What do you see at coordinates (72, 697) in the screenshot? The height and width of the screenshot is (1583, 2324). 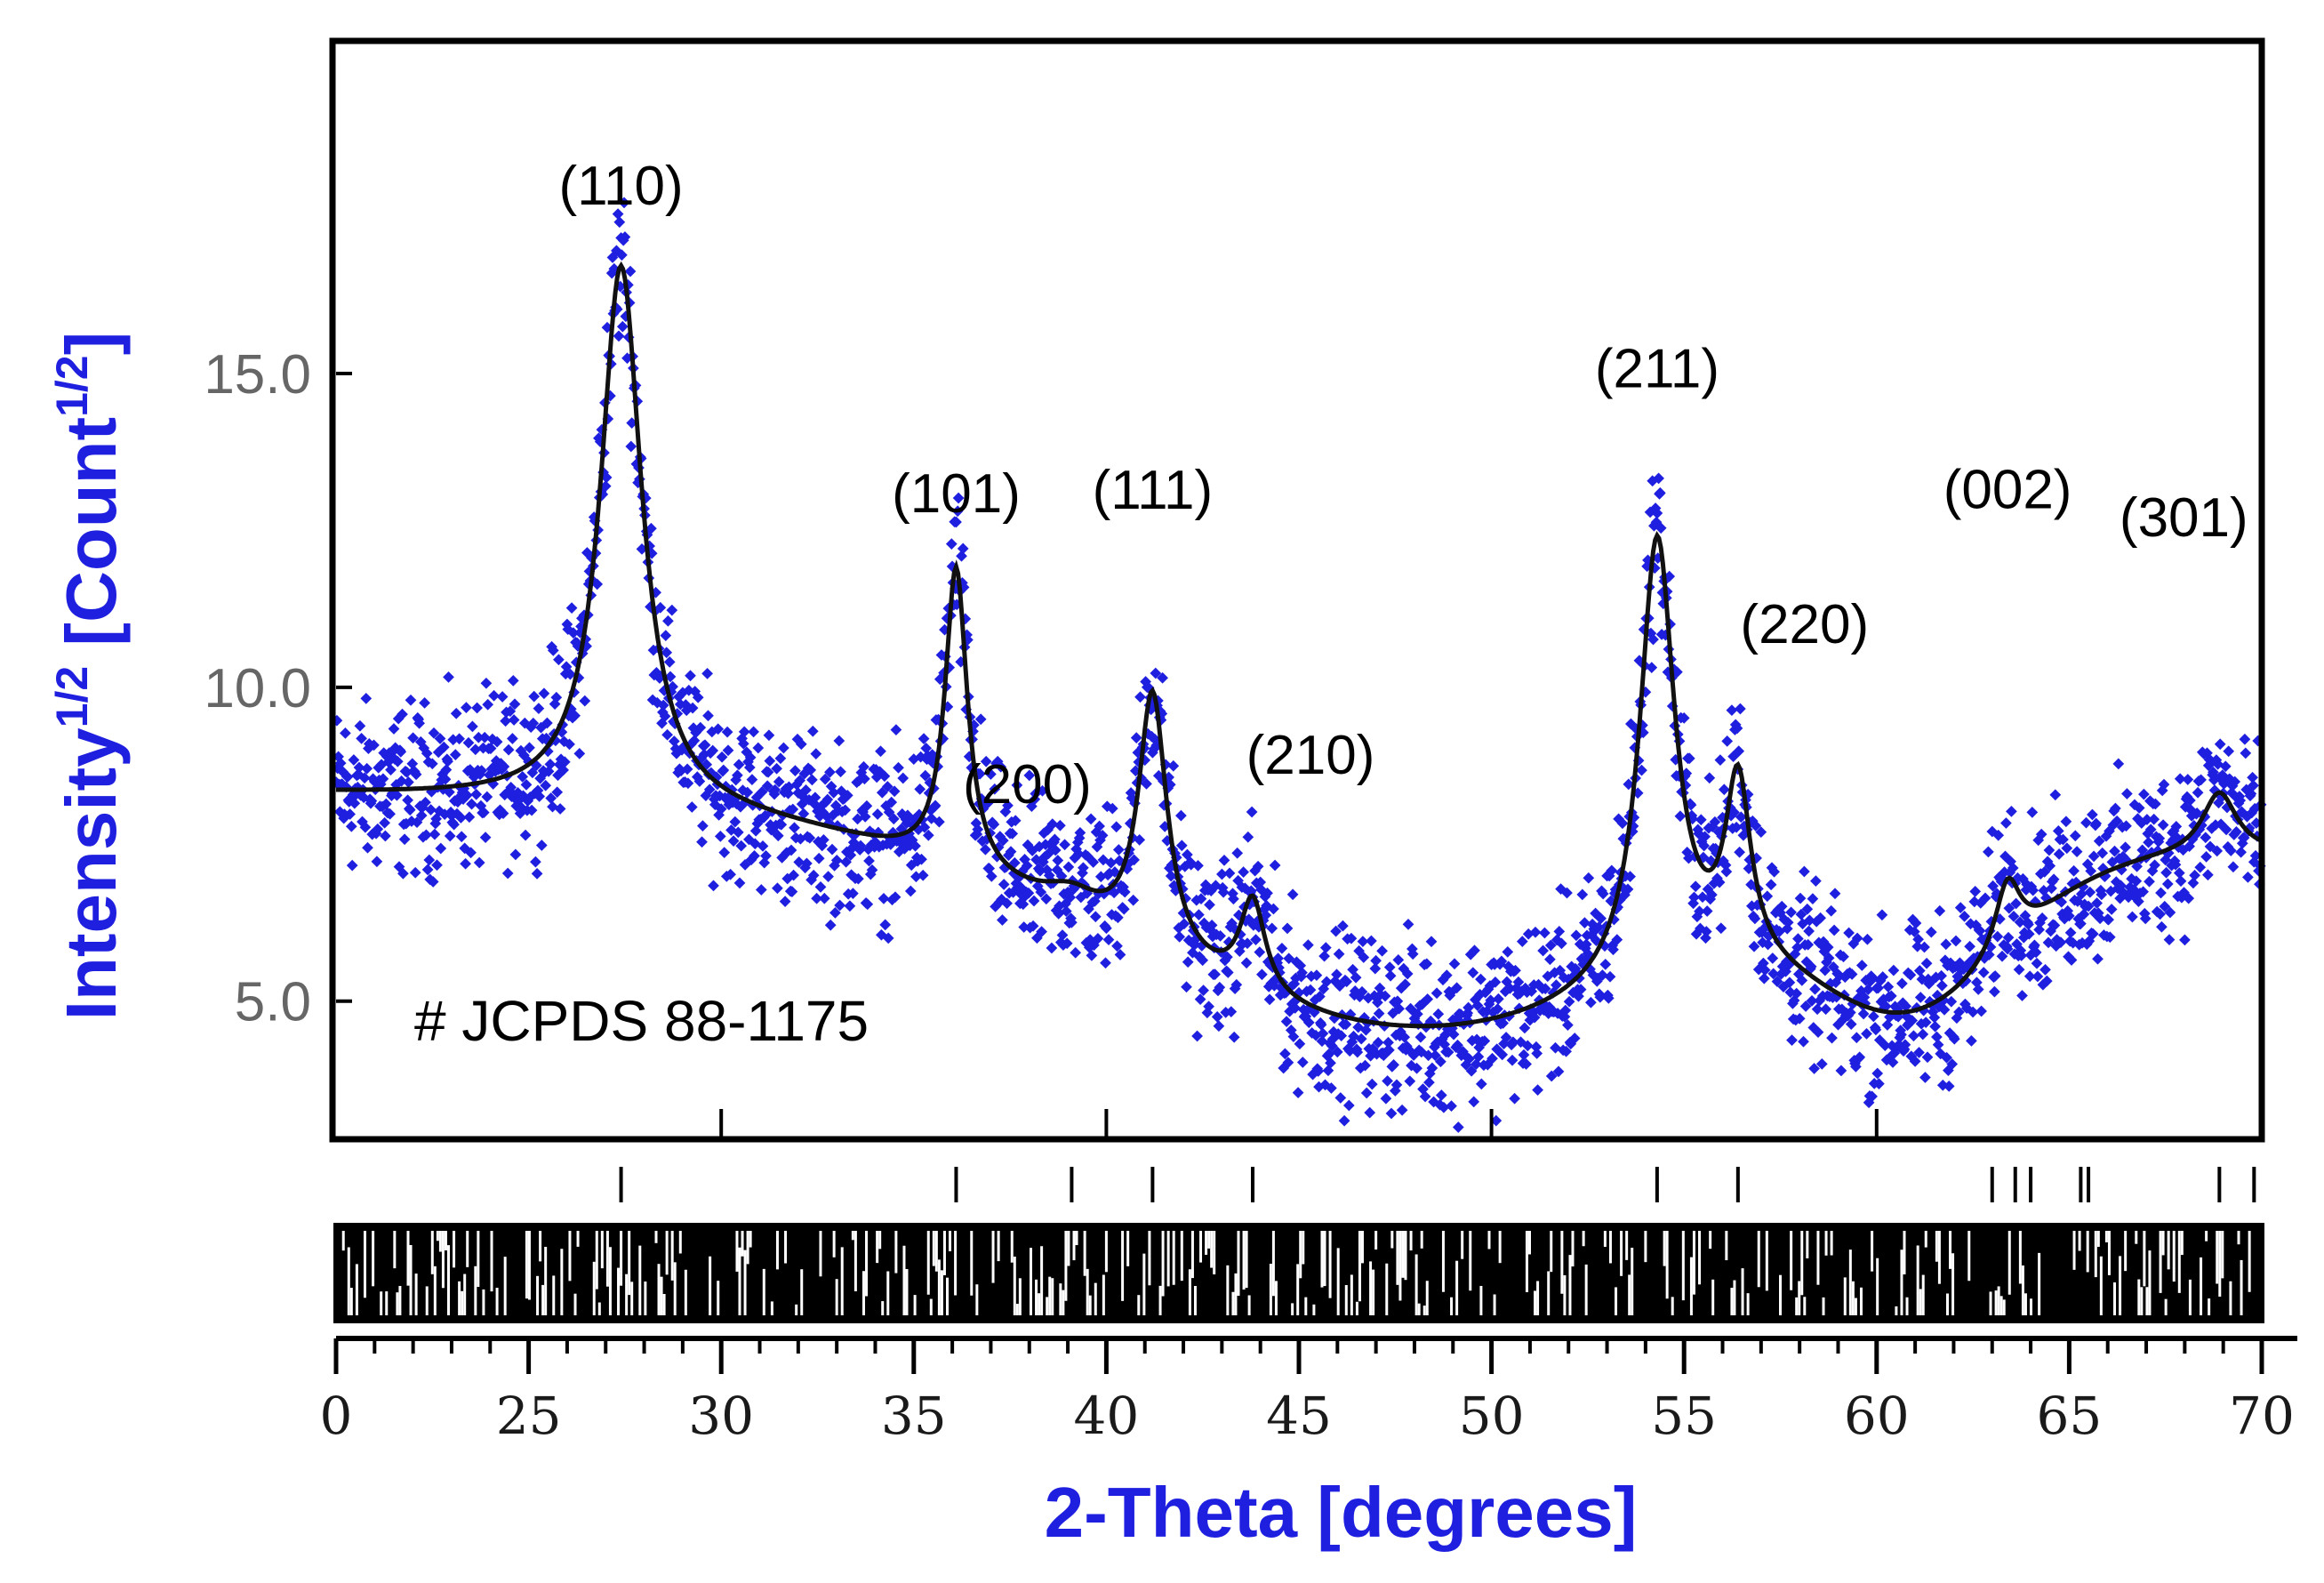 I see `y-axis-title-sup1: 1/2` at bounding box center [72, 697].